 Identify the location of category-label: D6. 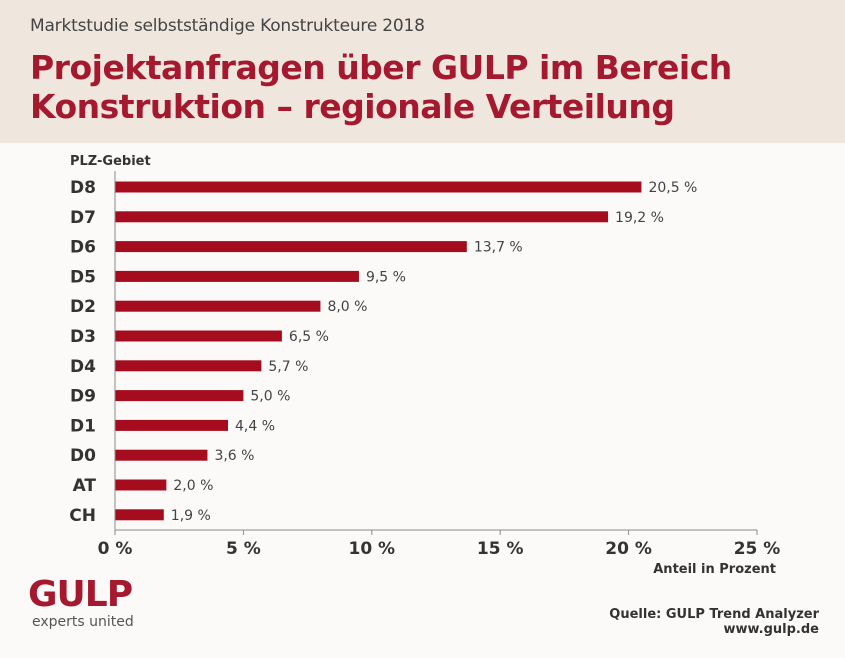
(83, 248).